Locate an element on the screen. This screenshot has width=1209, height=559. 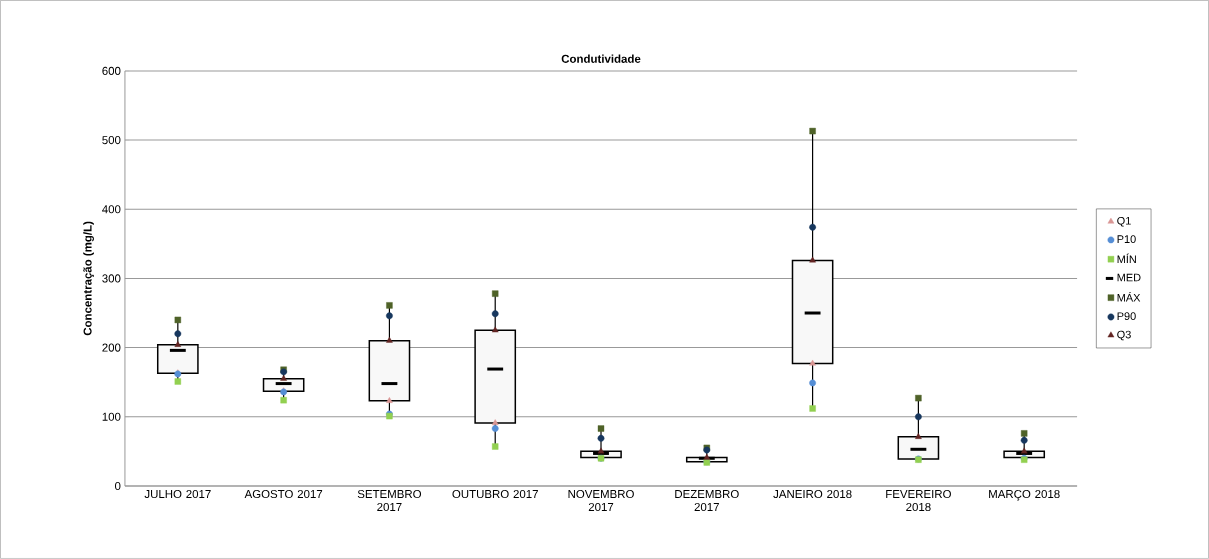
legend-label: Q3 is located at coordinates (1124, 335).